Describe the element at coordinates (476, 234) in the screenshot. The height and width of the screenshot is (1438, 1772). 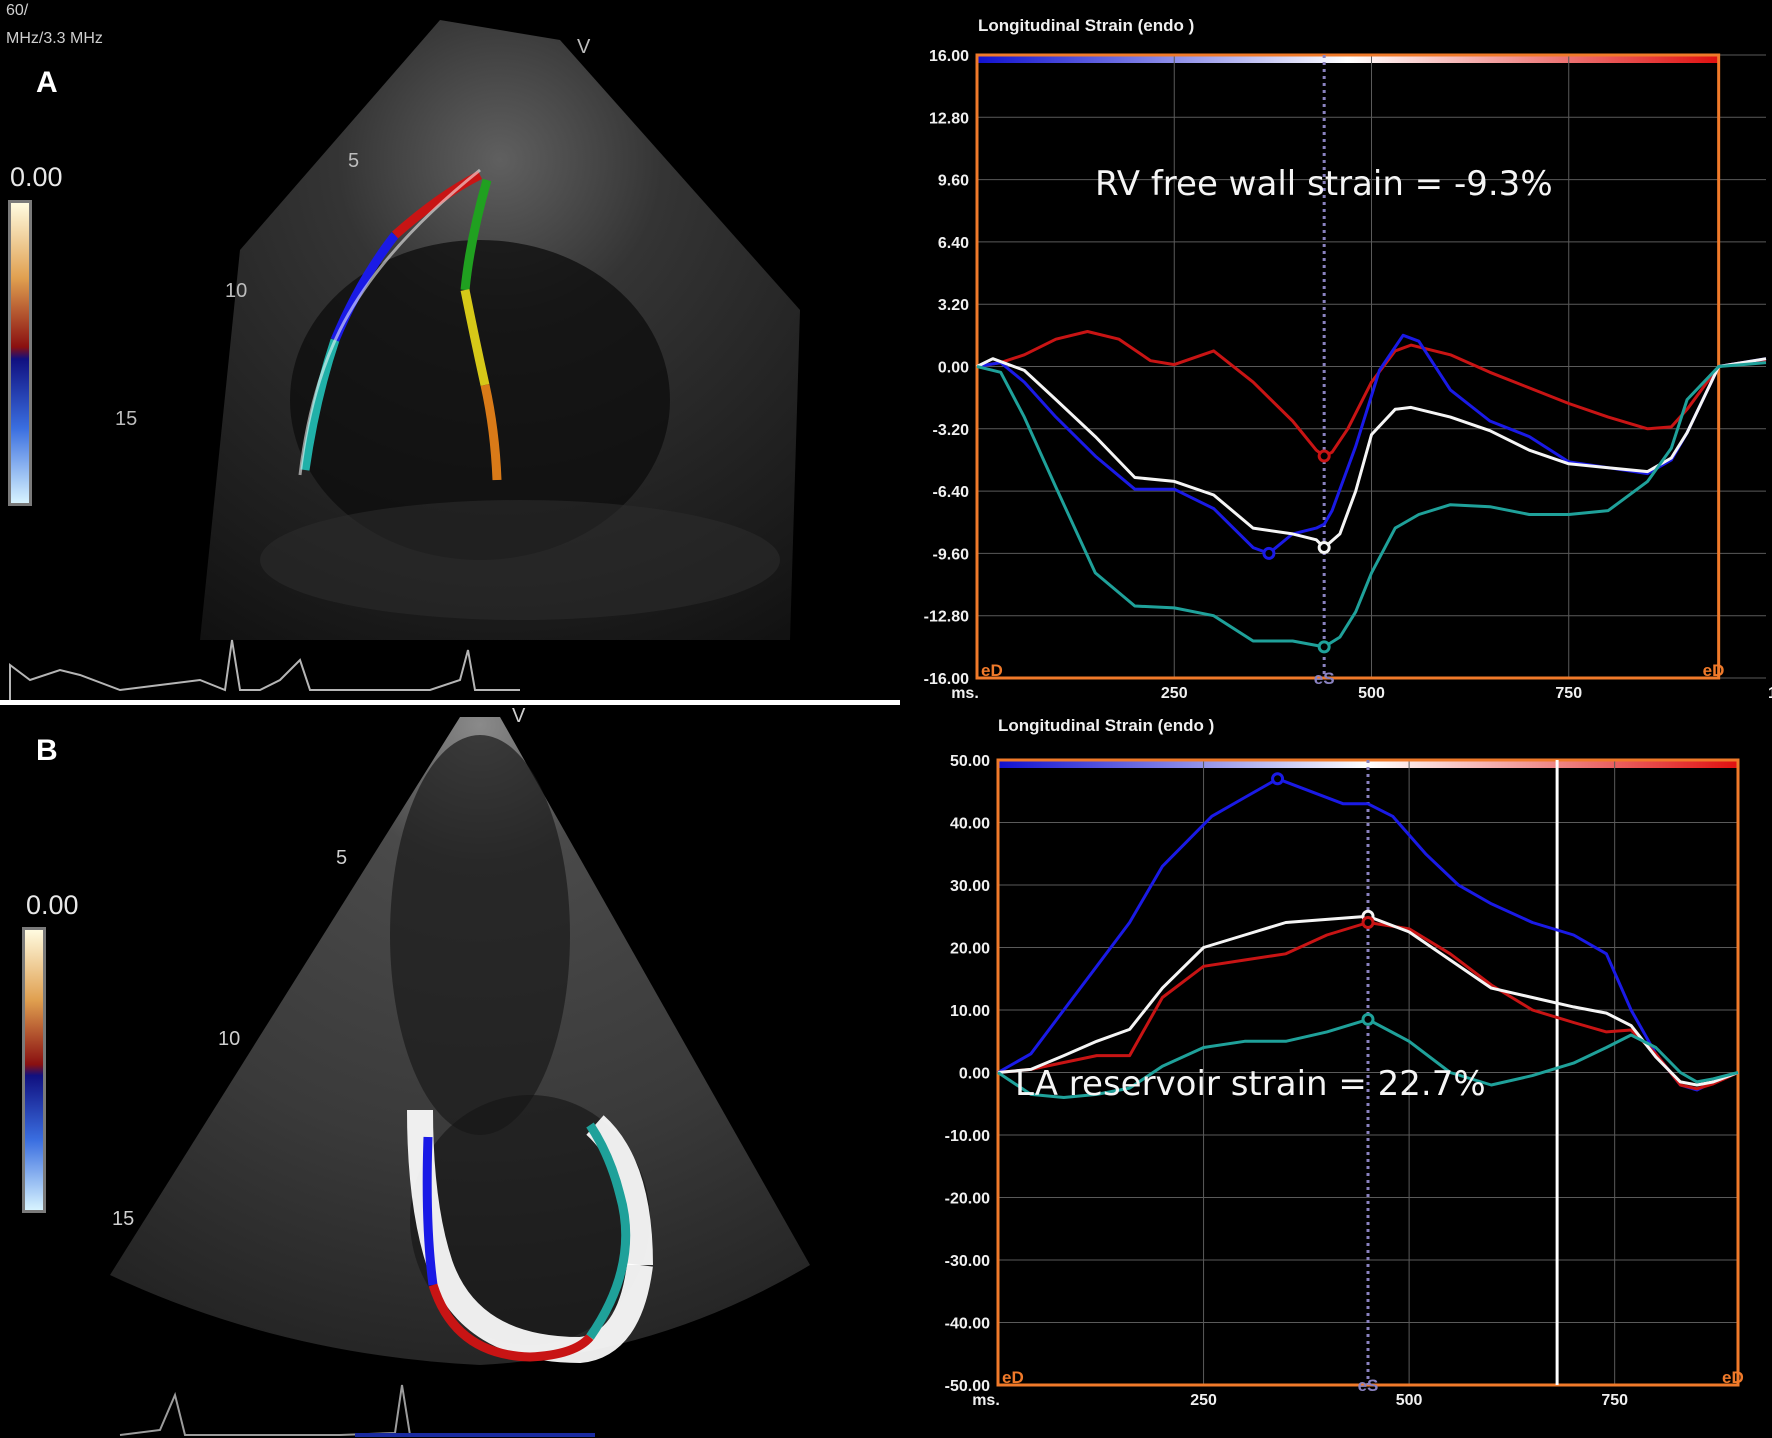
I see `septum-tracing-green` at that location.